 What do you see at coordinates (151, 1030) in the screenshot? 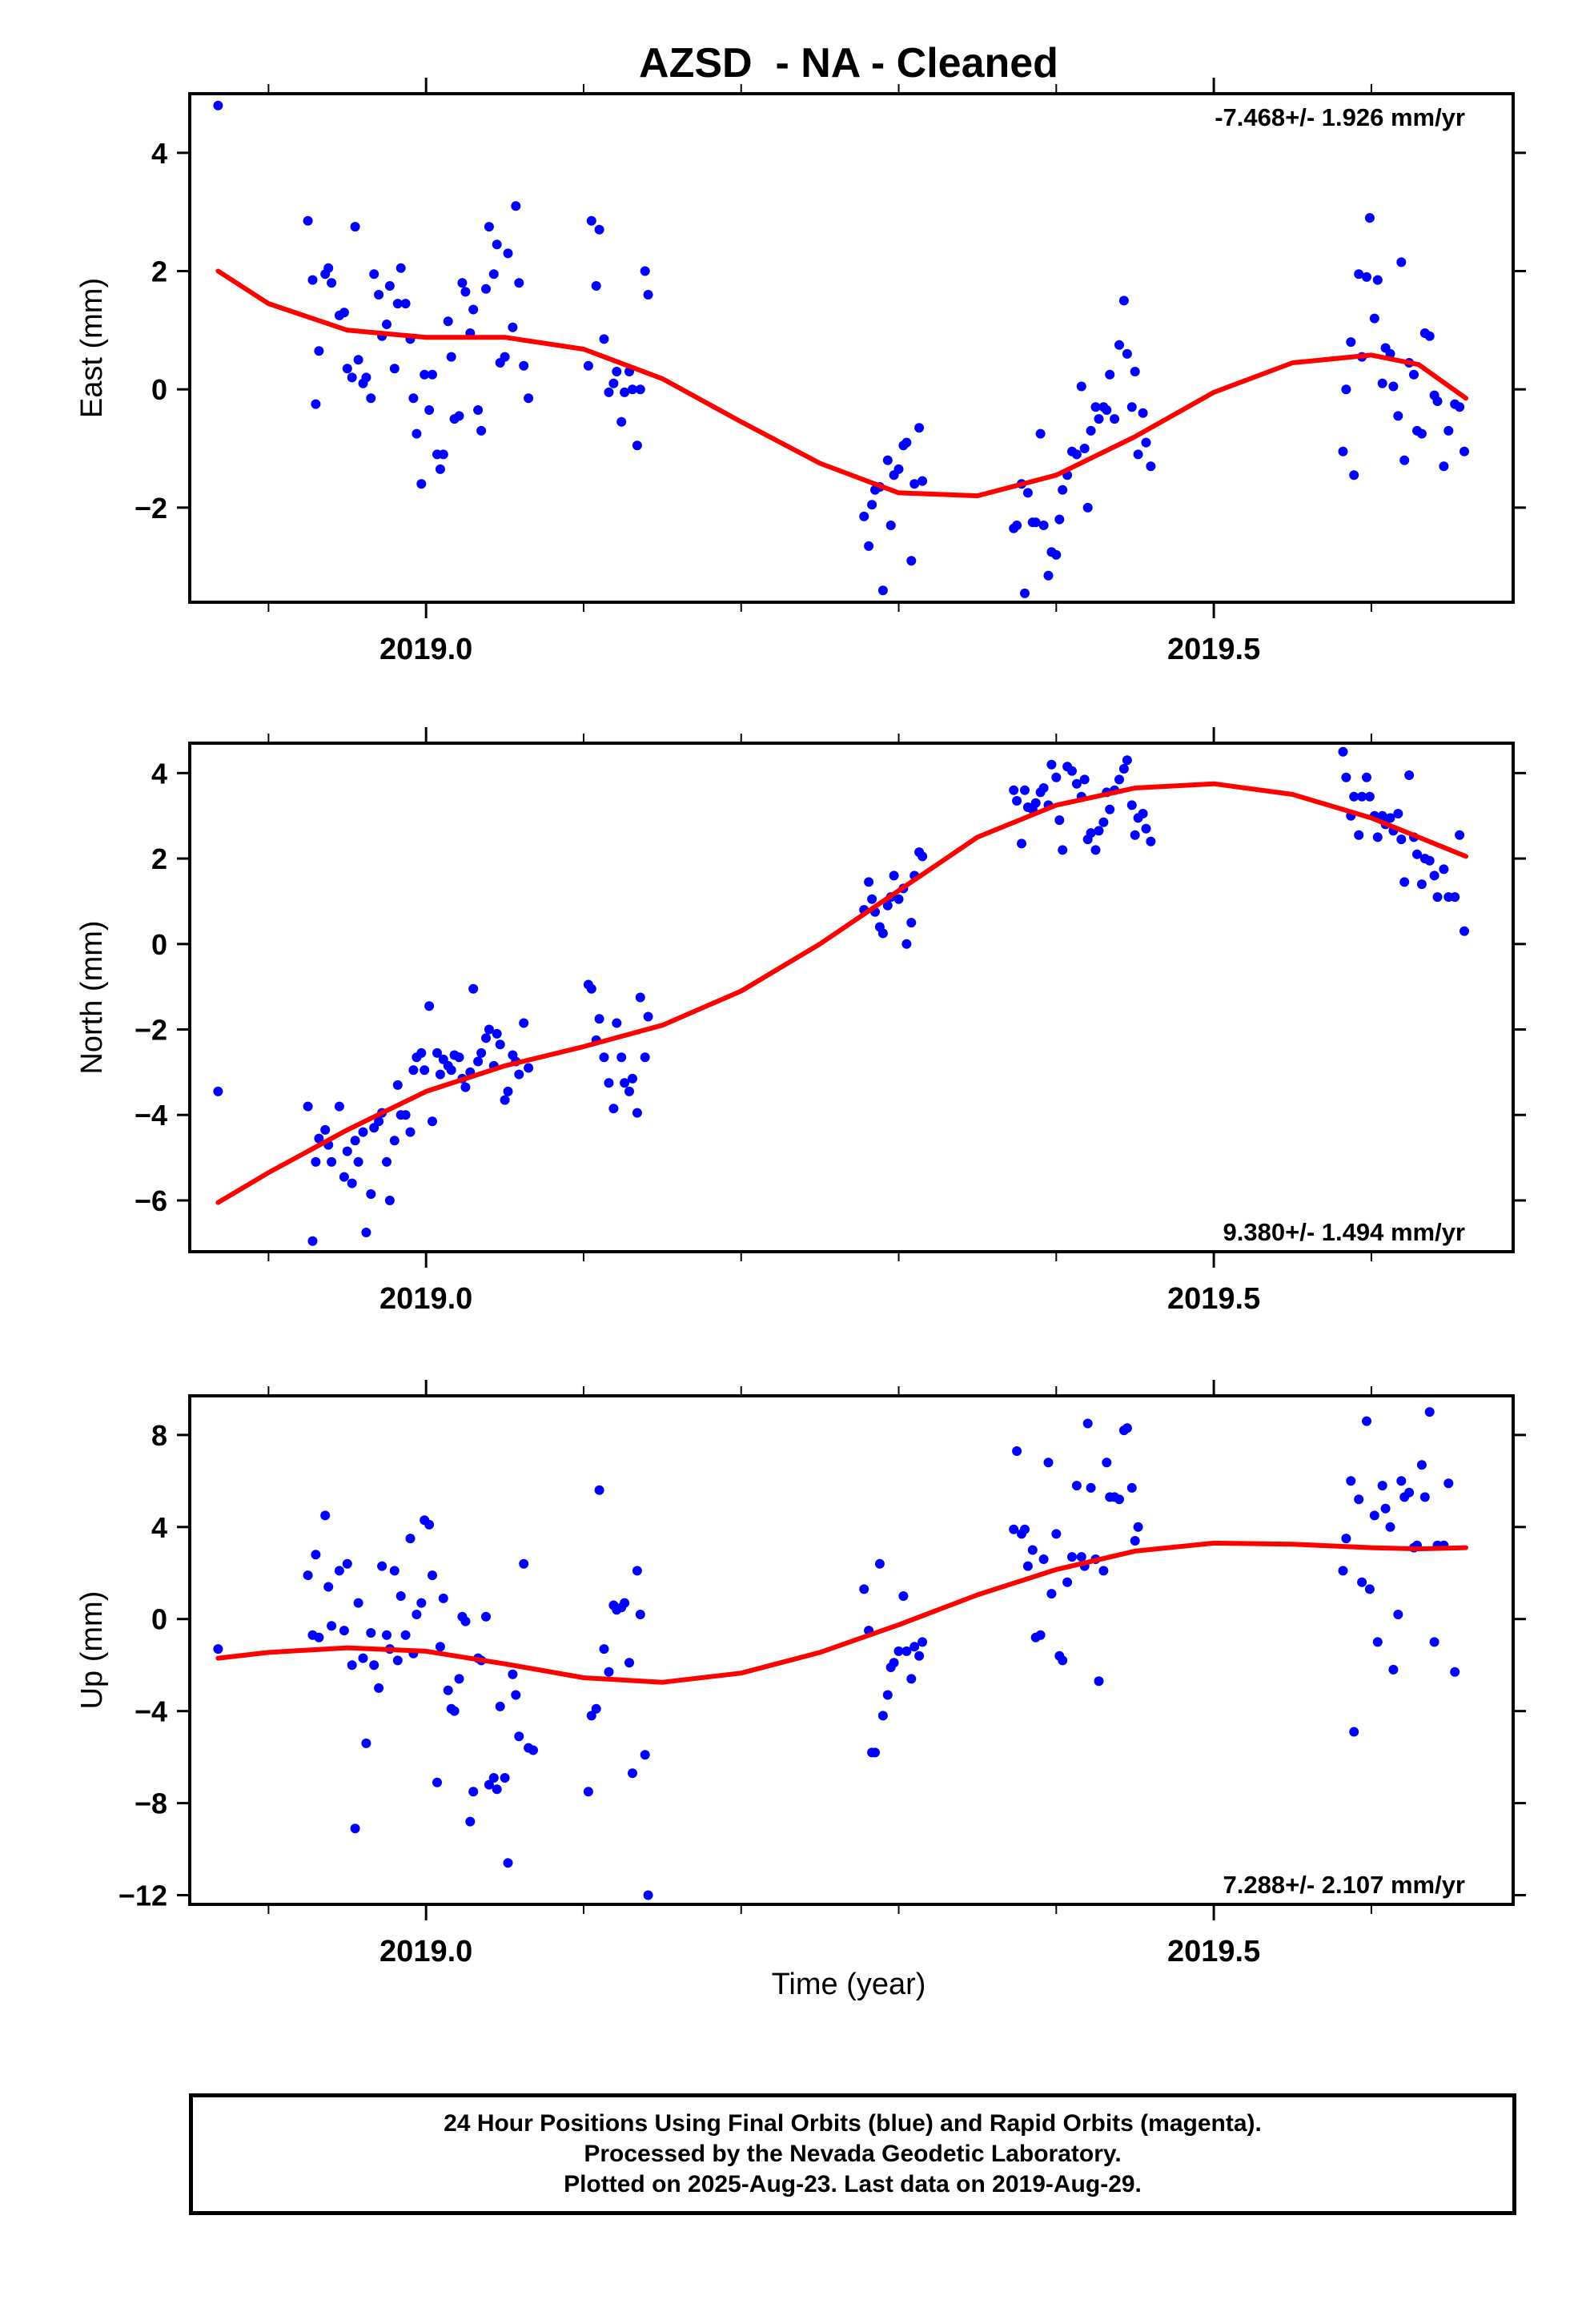
I see `y-tick-label: −2` at bounding box center [151, 1030].